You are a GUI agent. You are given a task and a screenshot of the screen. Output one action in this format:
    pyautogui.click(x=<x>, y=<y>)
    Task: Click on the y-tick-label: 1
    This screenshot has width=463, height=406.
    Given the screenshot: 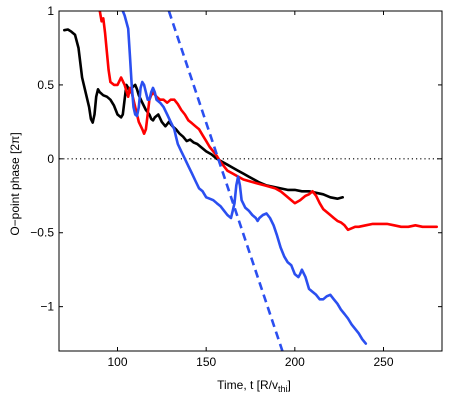 What is the action you would take?
    pyautogui.click(x=50, y=11)
    